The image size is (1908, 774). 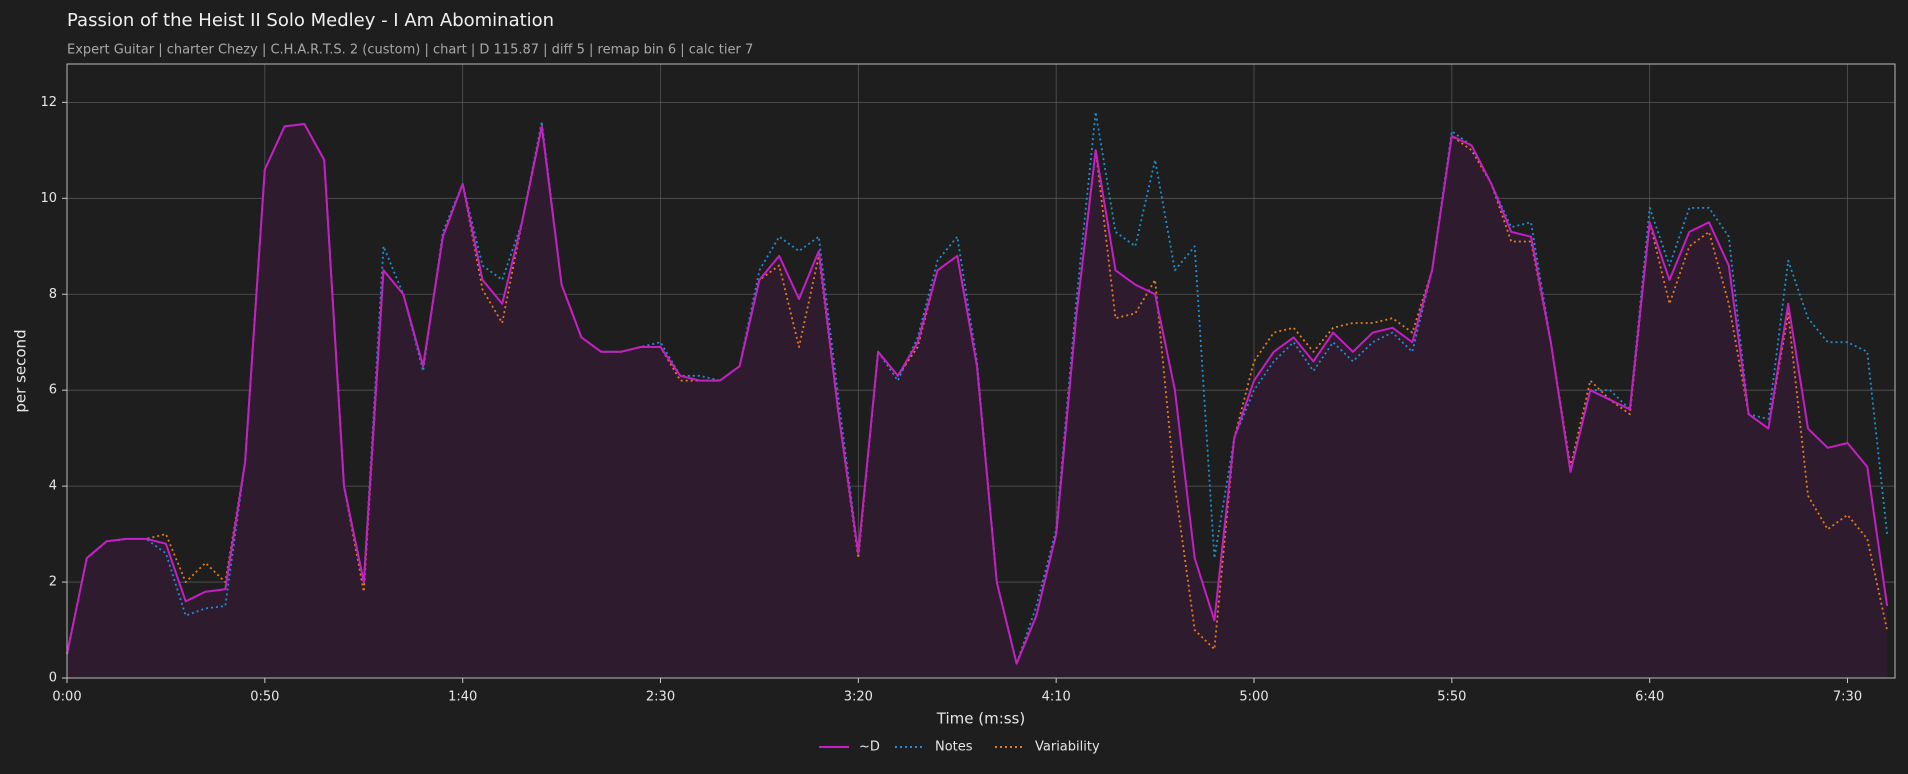 What do you see at coordinates (1847, 697) in the screenshot?
I see `x-tick-label: 7:30` at bounding box center [1847, 697].